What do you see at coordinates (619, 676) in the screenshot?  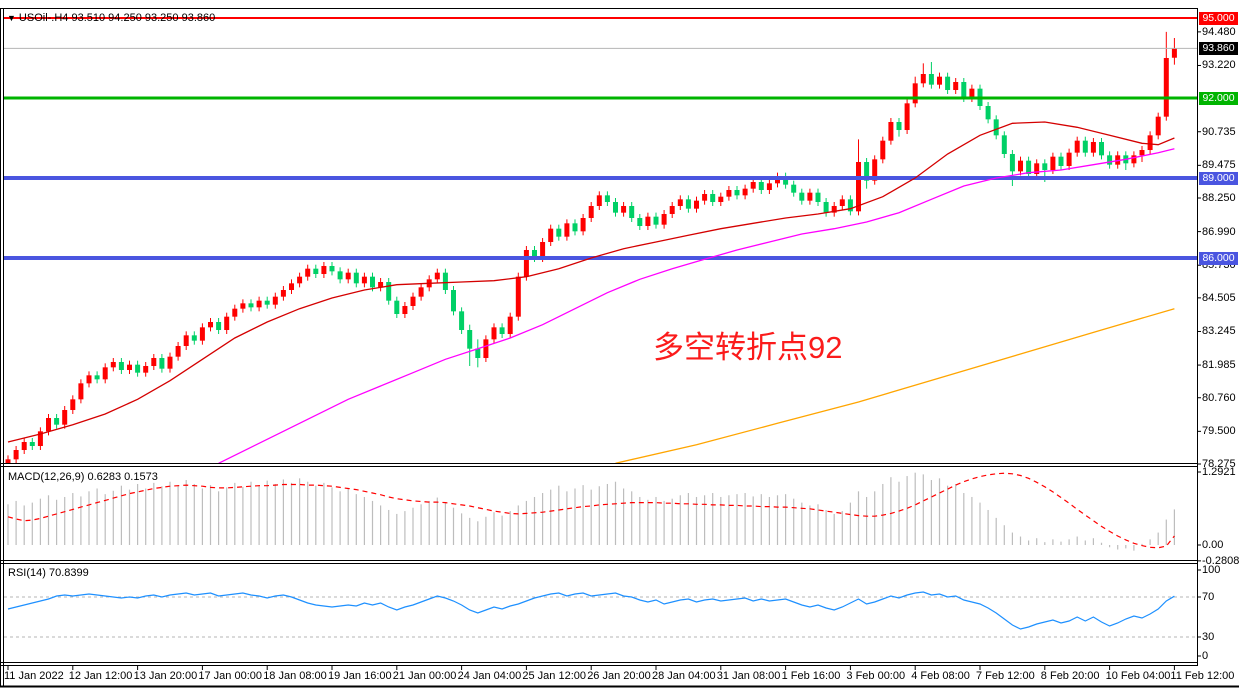 I see `time-axis-label: 26 Jan 20:00` at bounding box center [619, 676].